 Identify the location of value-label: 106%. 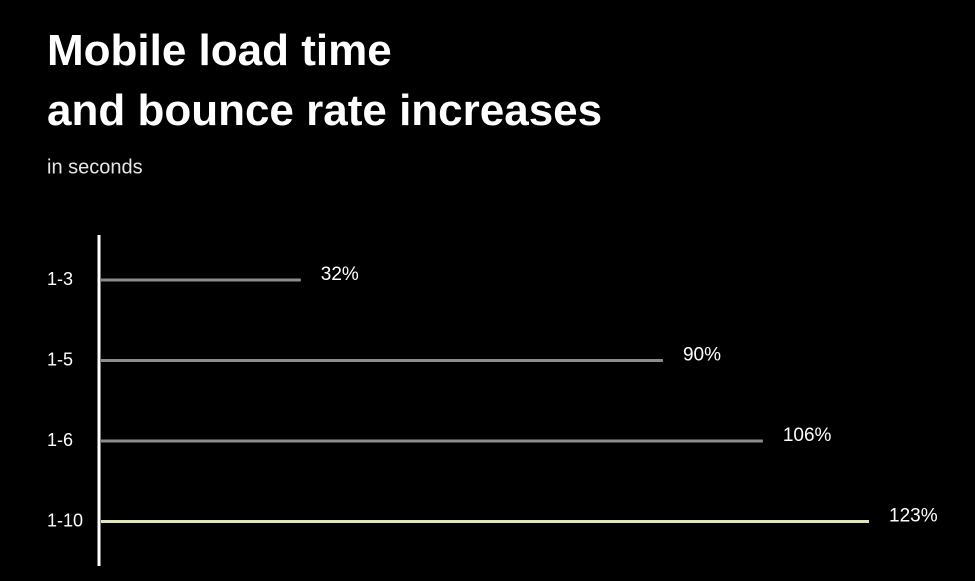
(807, 435).